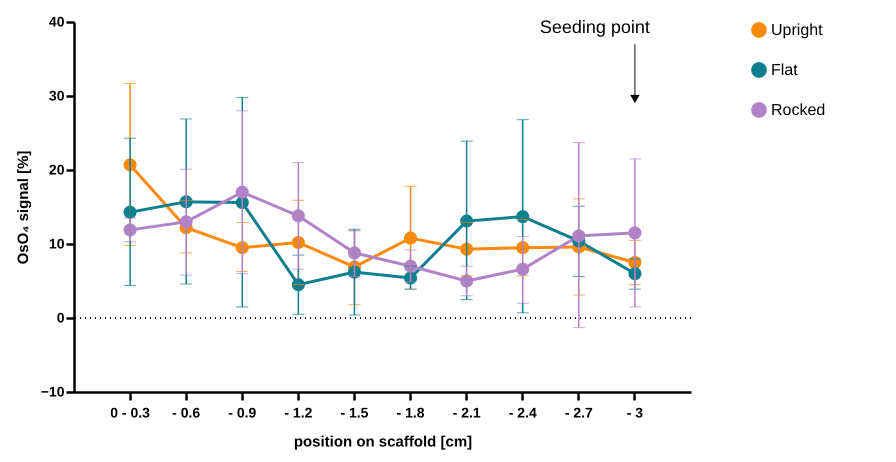 The height and width of the screenshot is (462, 896). What do you see at coordinates (56, 170) in the screenshot?
I see `y-tick-label: 20` at bounding box center [56, 170].